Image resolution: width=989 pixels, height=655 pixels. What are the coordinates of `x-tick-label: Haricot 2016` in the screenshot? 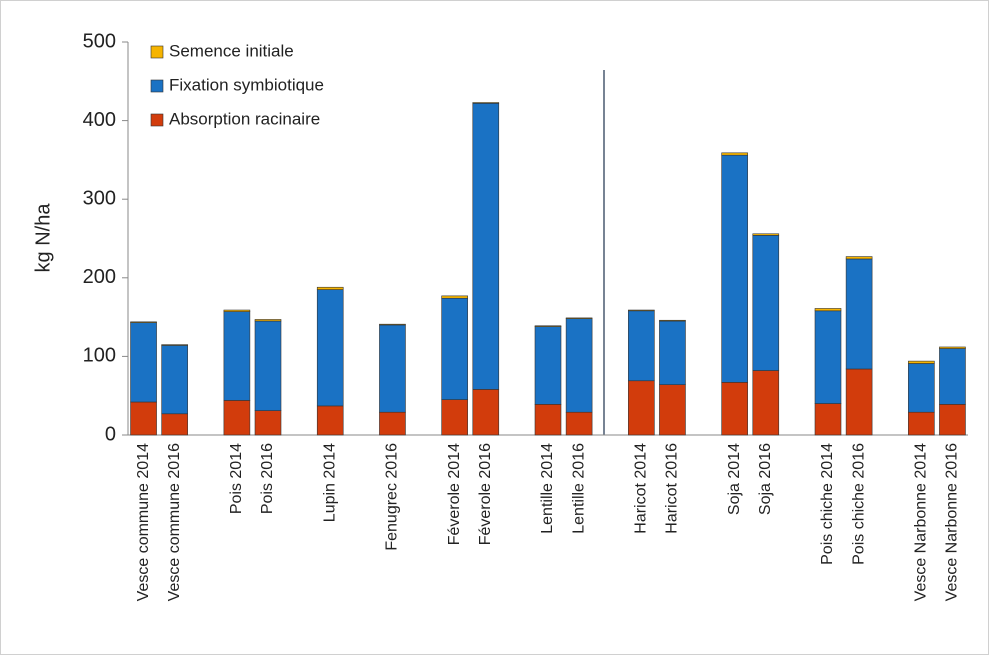 It's located at (672, 488).